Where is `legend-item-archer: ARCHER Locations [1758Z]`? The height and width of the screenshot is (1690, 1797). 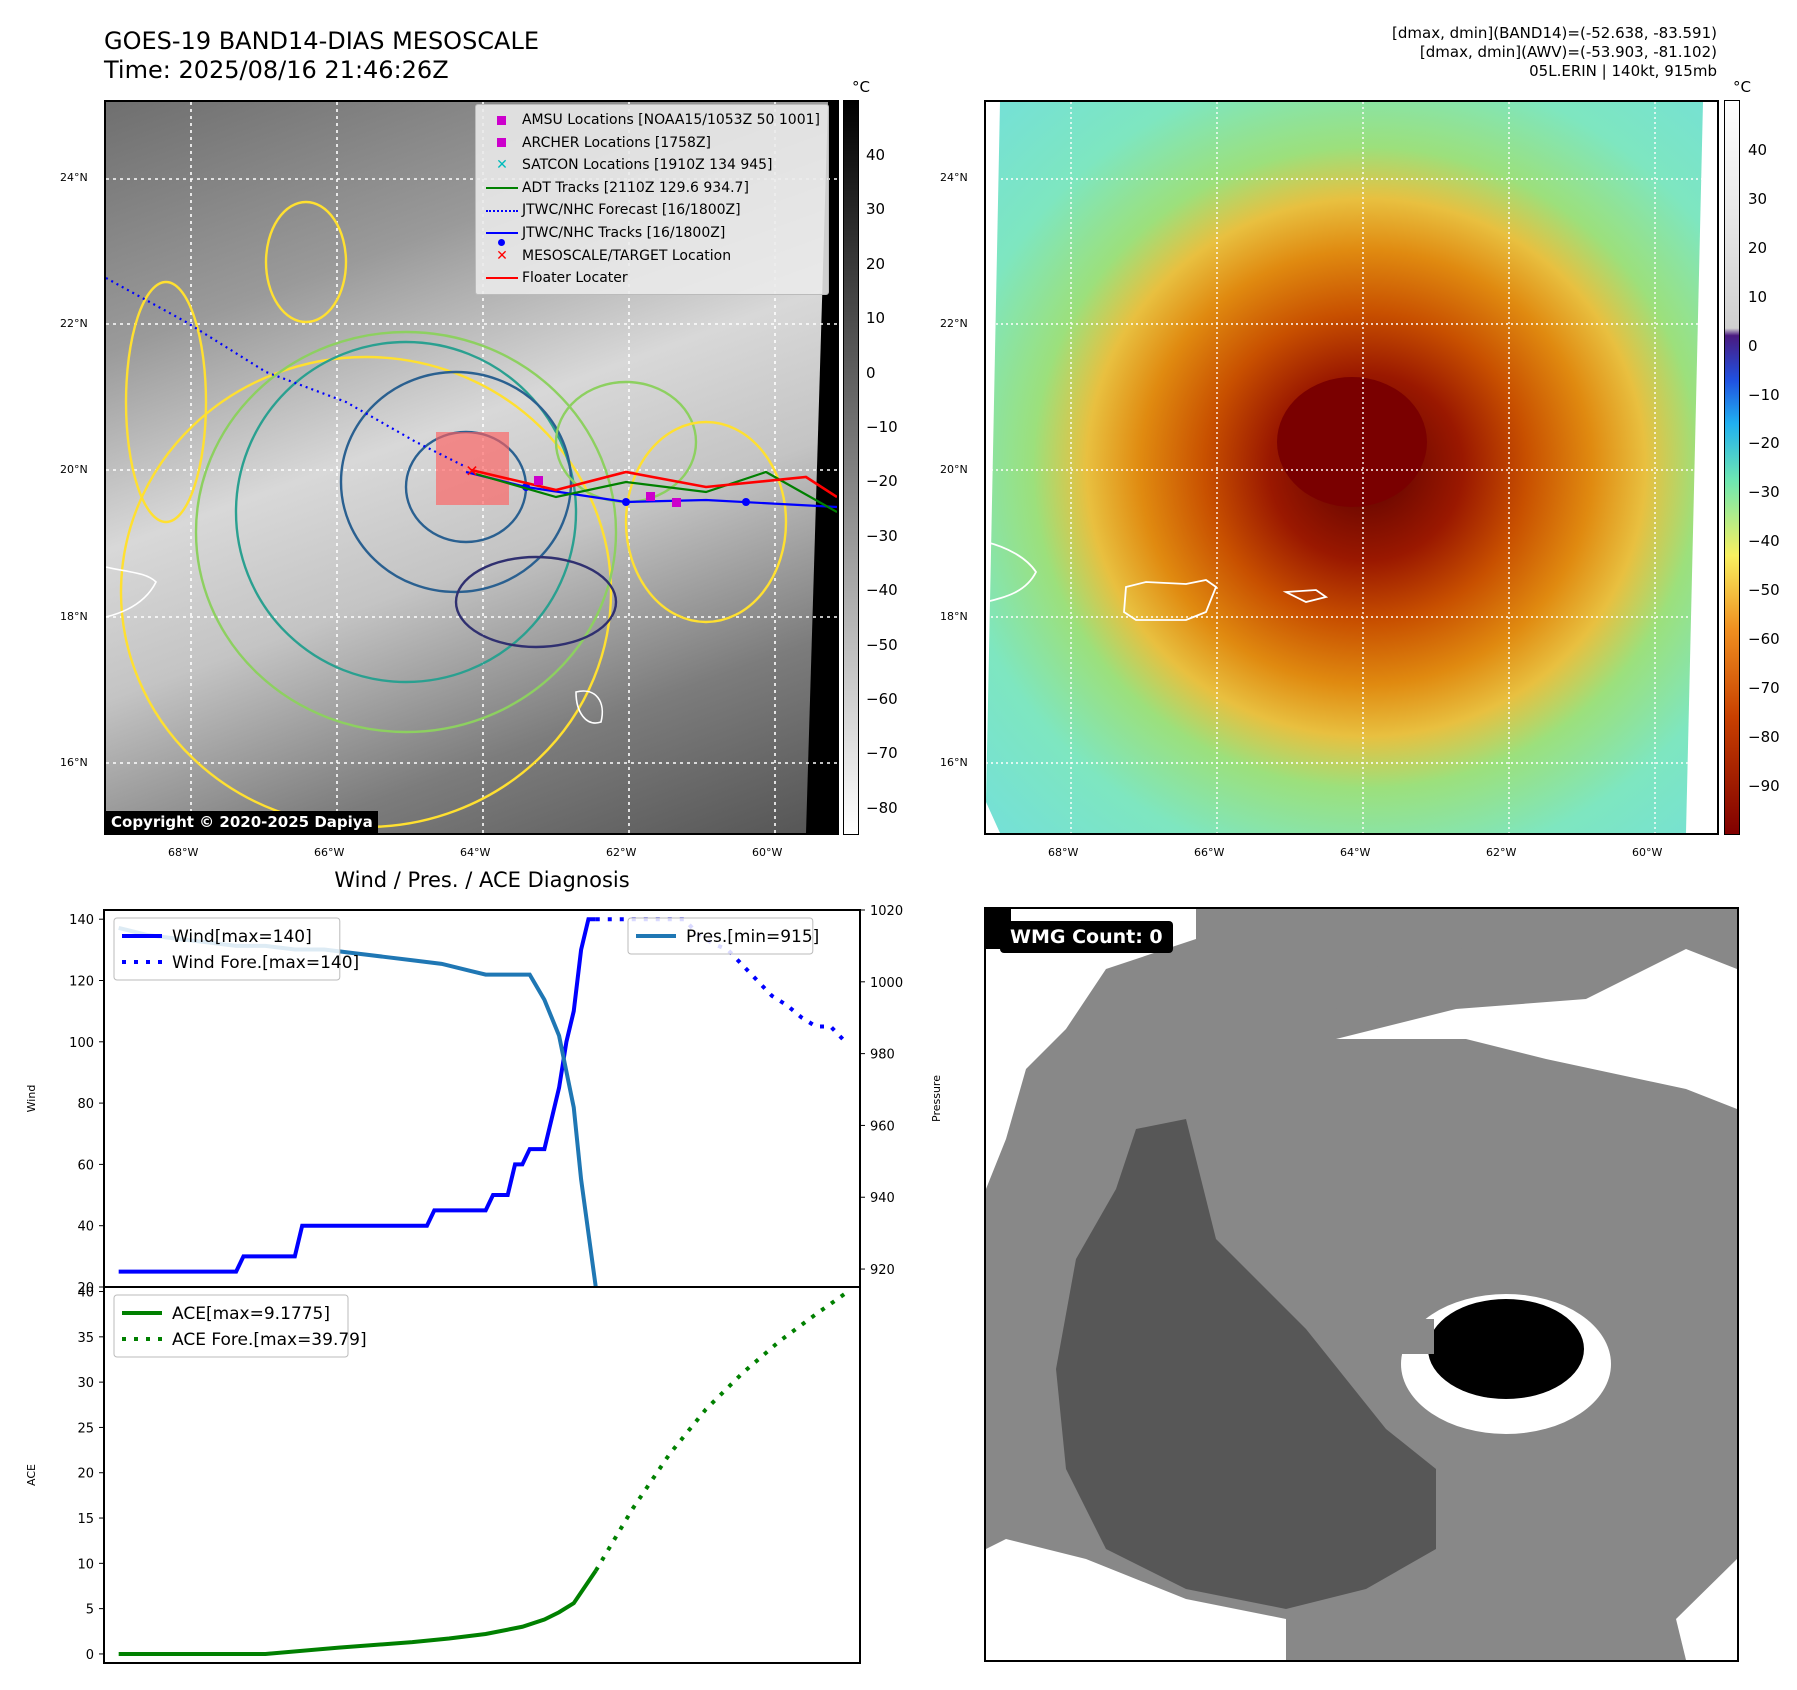
legend-item-archer: ARCHER Locations [1758Z] is located at coordinates (651, 143).